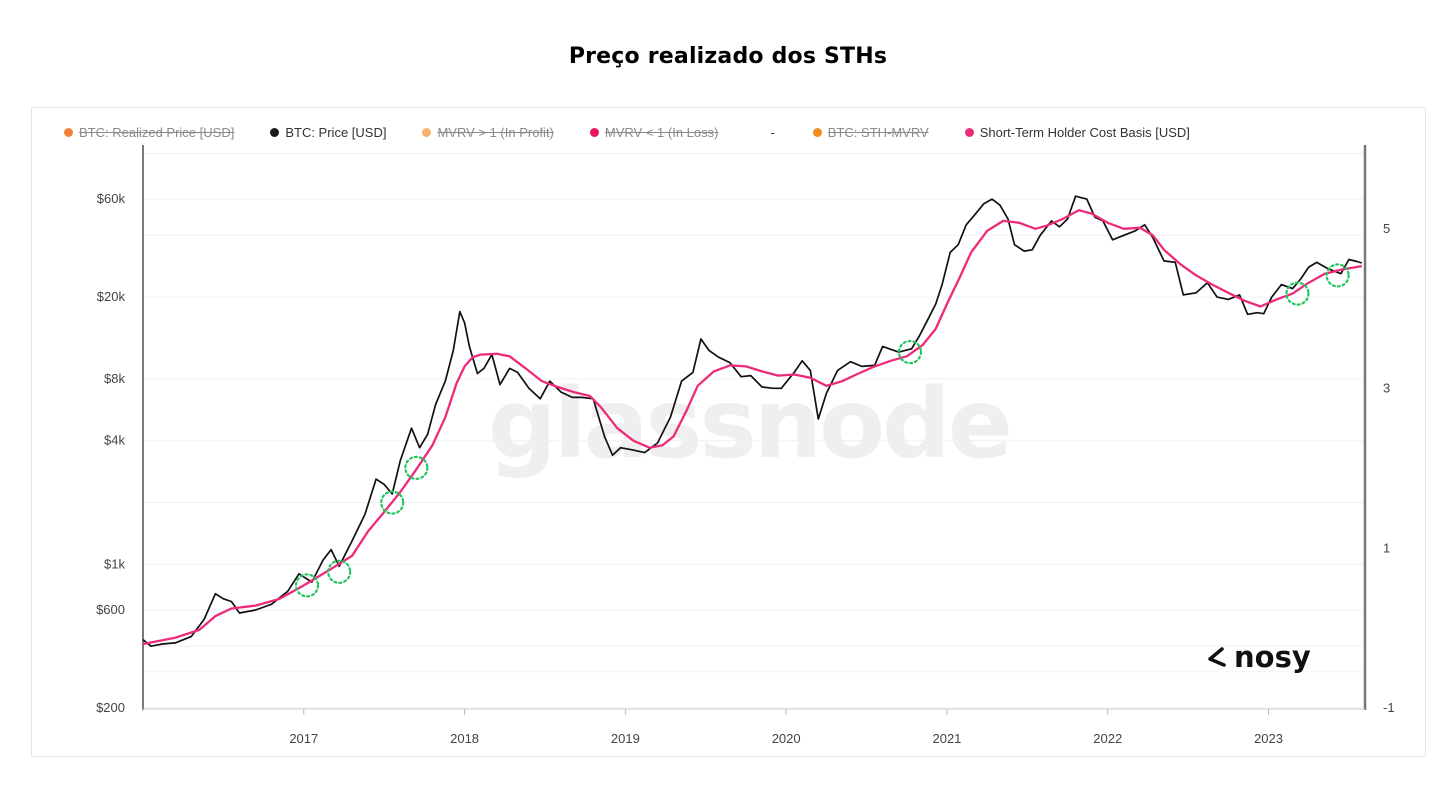  Describe the element at coordinates (114, 563) in the screenshot. I see `y-tick-label: $1k` at that location.